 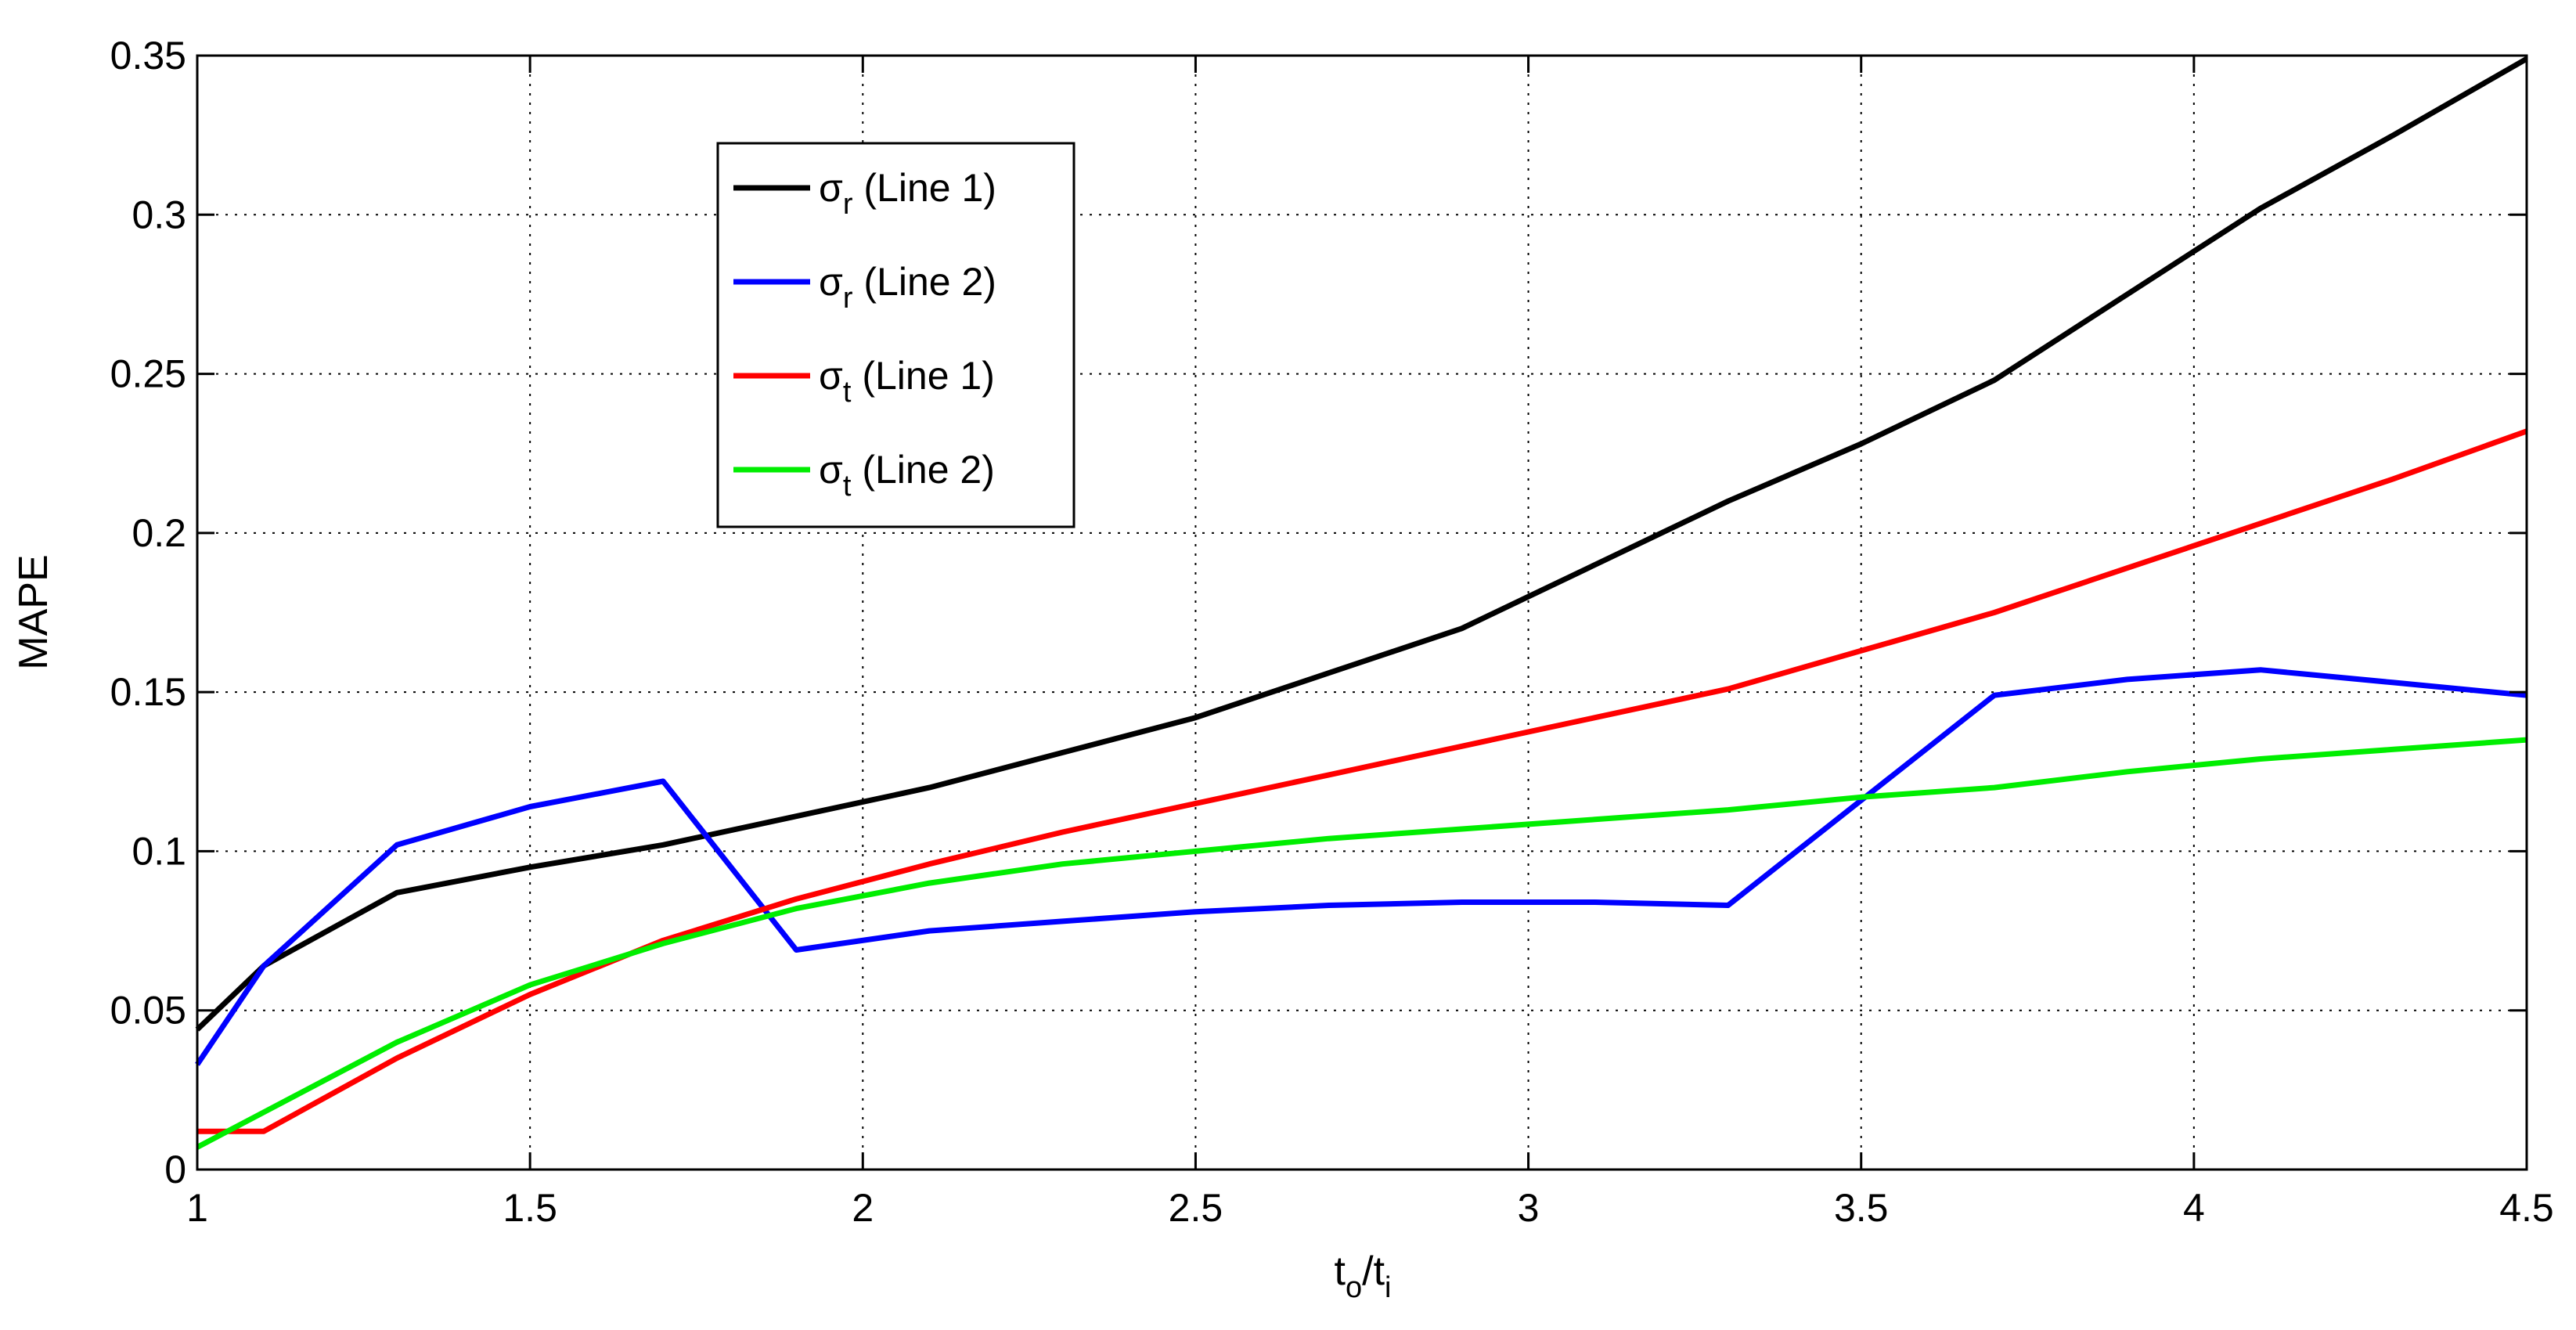 I want to click on x-axis-title: to/ti, so click(x=1363, y=1277).